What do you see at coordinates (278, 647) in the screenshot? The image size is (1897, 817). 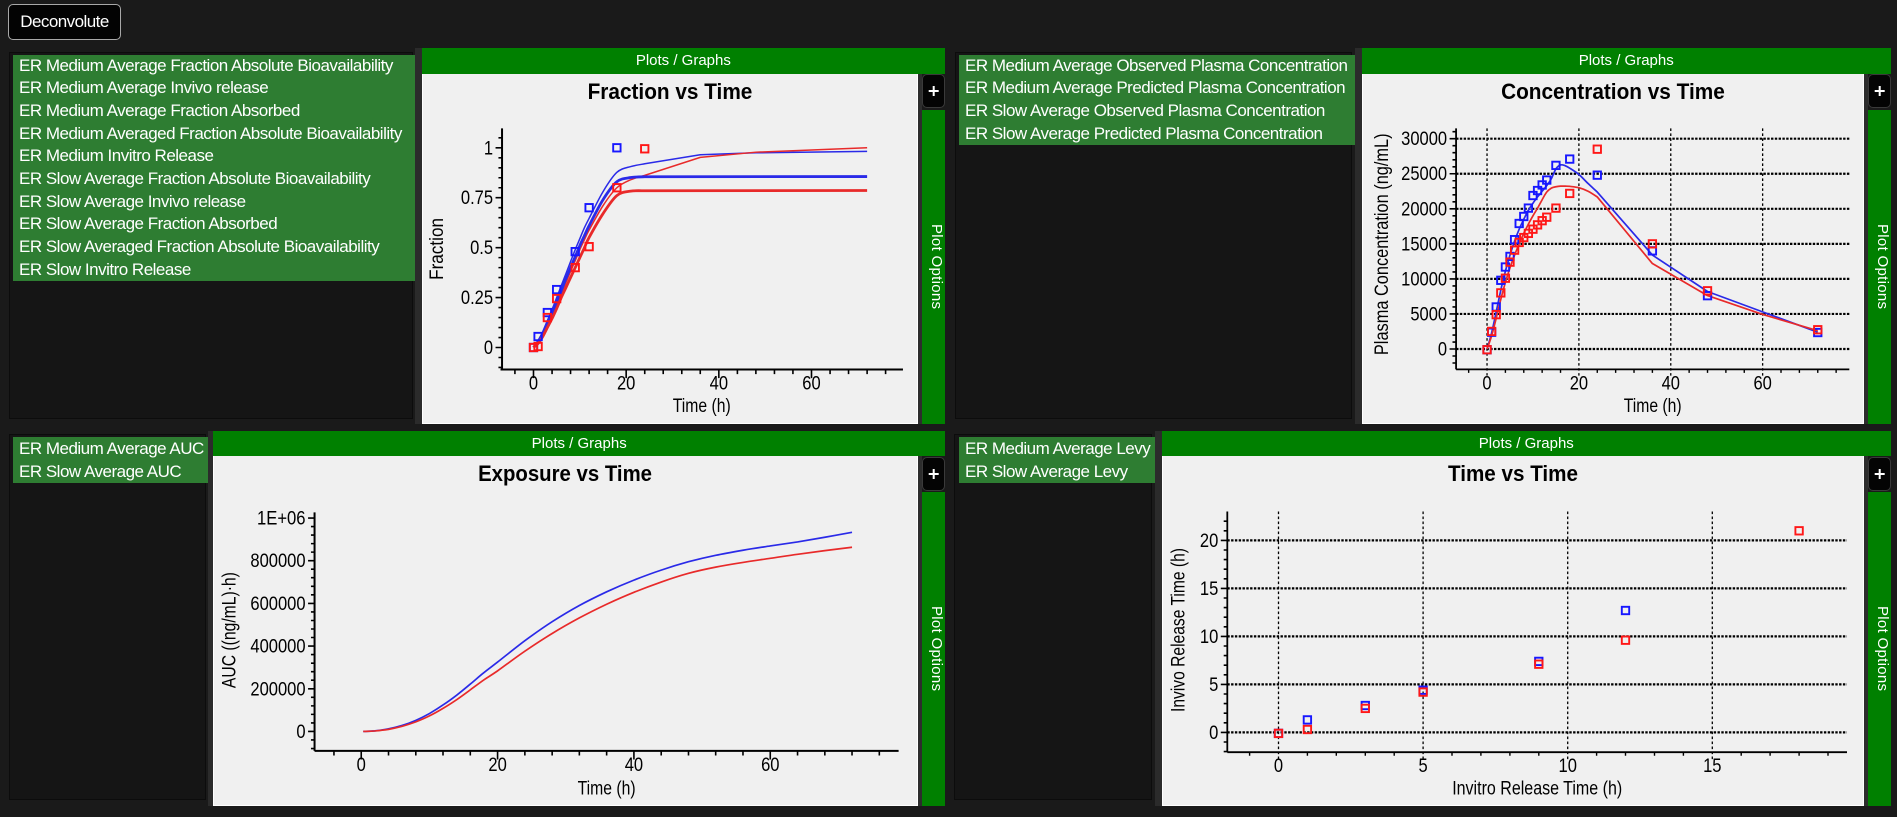 I see `svg-text: 400000` at bounding box center [278, 647].